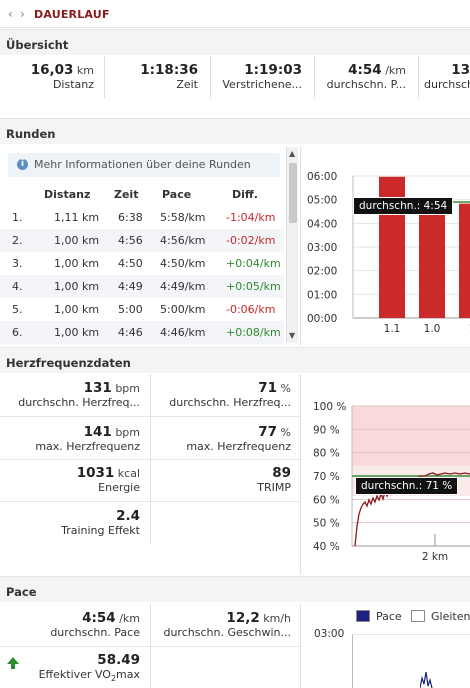 The image size is (470, 688). I want to click on heart-rate-header: Herzfrequenzdaten, so click(235, 360).